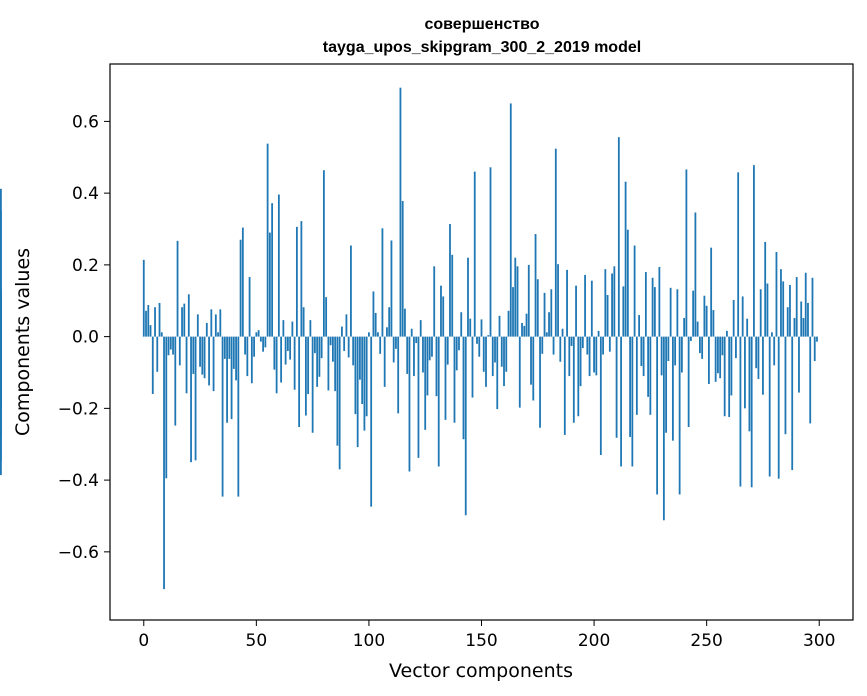 This screenshot has width=867, height=696. Describe the element at coordinates (481, 641) in the screenshot. I see `x-tick-label: 150` at that location.